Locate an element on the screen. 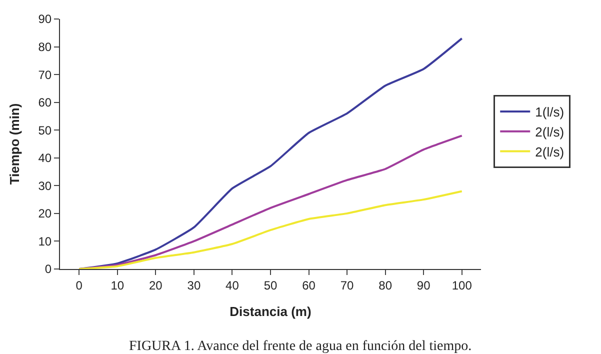 The width and height of the screenshot is (601, 354). y-tick-label: 70 is located at coordinates (45, 75).